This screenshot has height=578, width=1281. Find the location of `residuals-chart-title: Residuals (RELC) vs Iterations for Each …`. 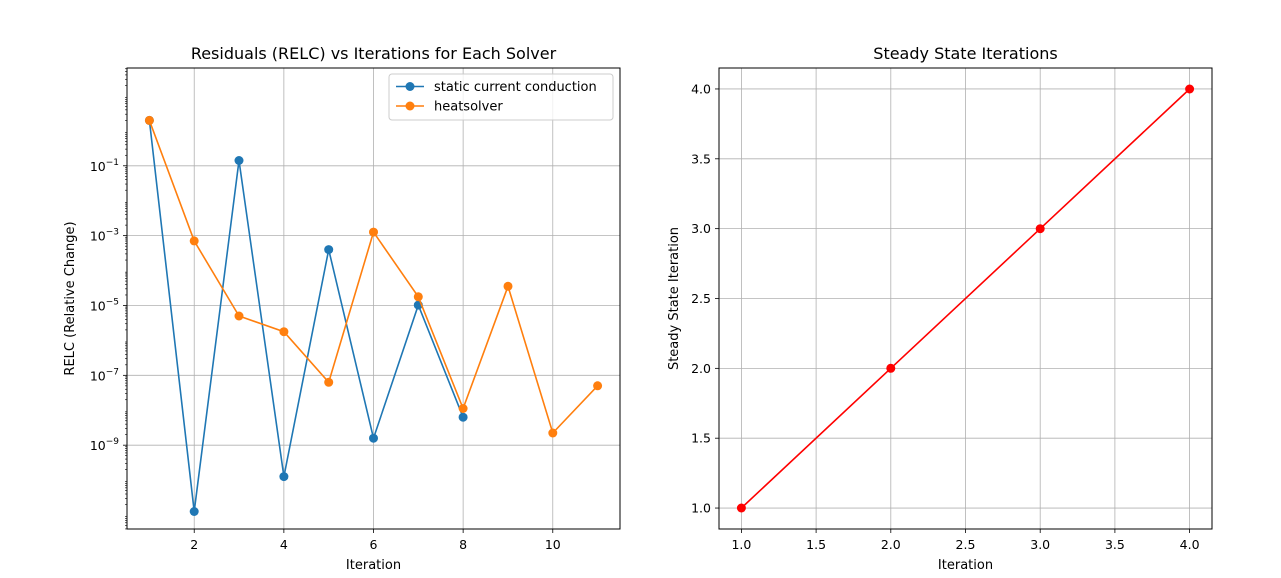

residuals-chart-title: Residuals (RELC) vs Iterations for Each … is located at coordinates (374, 53).